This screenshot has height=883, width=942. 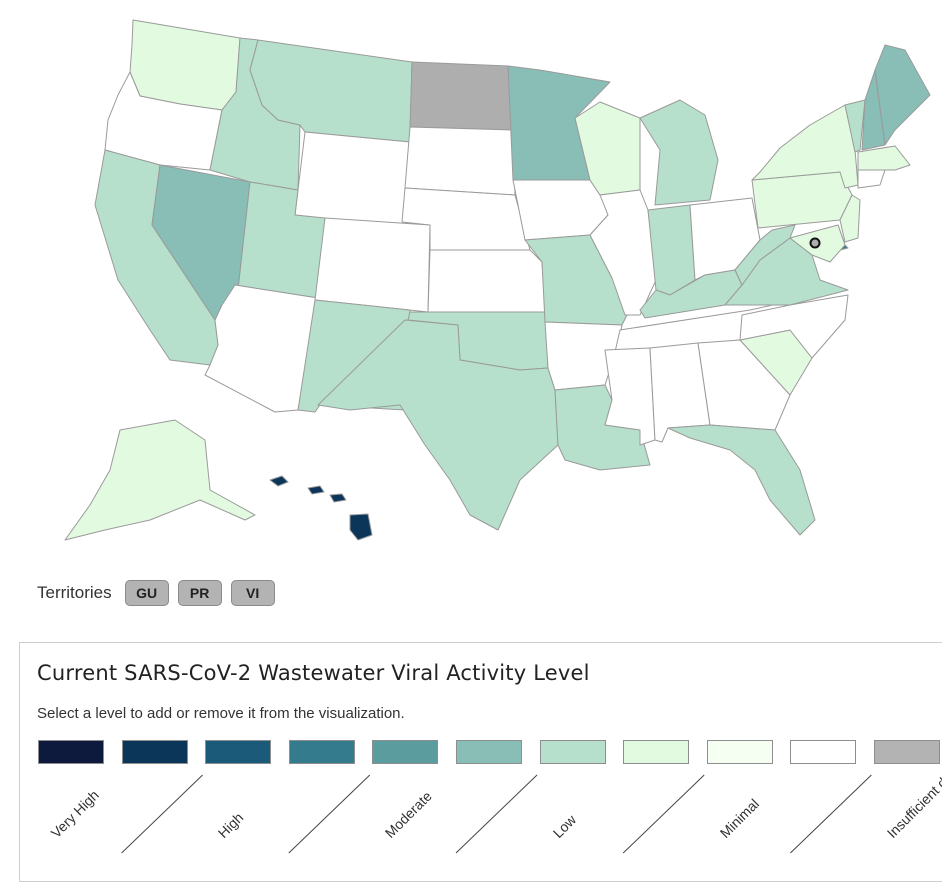 What do you see at coordinates (902, 95) in the screenshot?
I see `state-me` at bounding box center [902, 95].